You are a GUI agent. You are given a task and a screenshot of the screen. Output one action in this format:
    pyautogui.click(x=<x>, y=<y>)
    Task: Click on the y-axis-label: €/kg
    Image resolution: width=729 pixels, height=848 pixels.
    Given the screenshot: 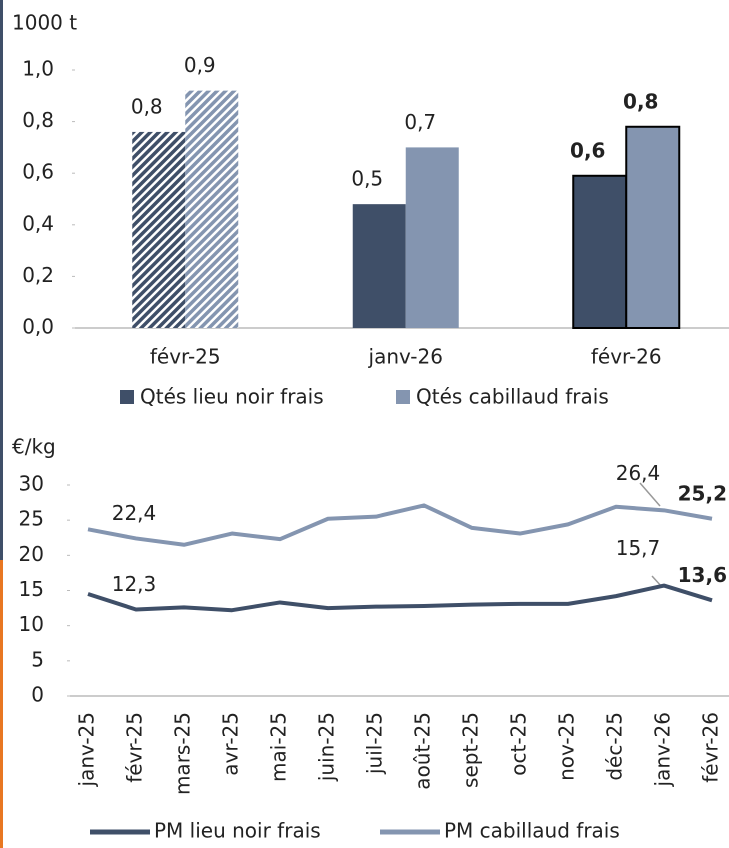 What is the action you would take?
    pyautogui.click(x=34, y=447)
    